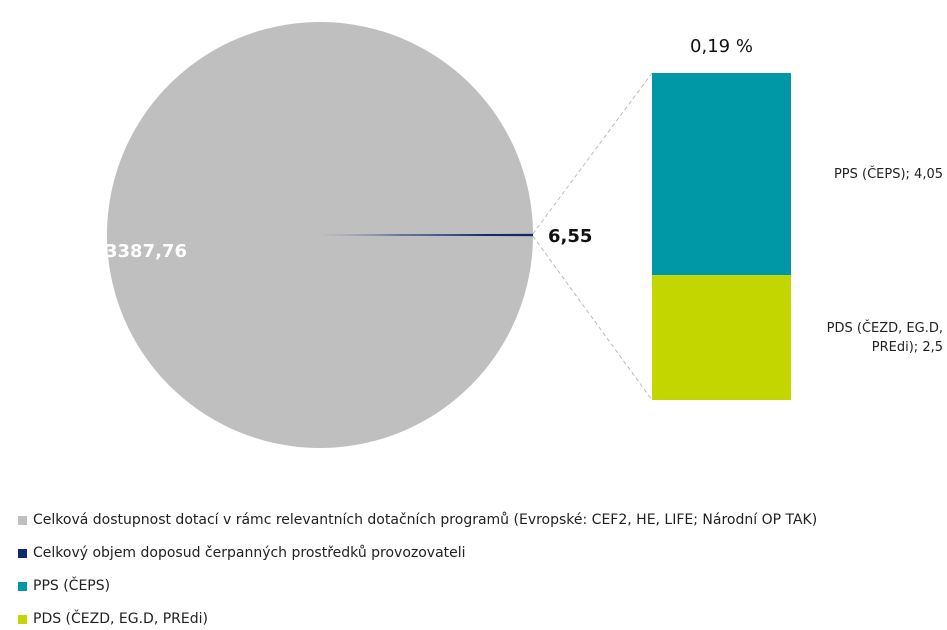 The width and height of the screenshot is (947, 630). I want to click on legend-label: PPS (ČEPS), so click(72, 586).